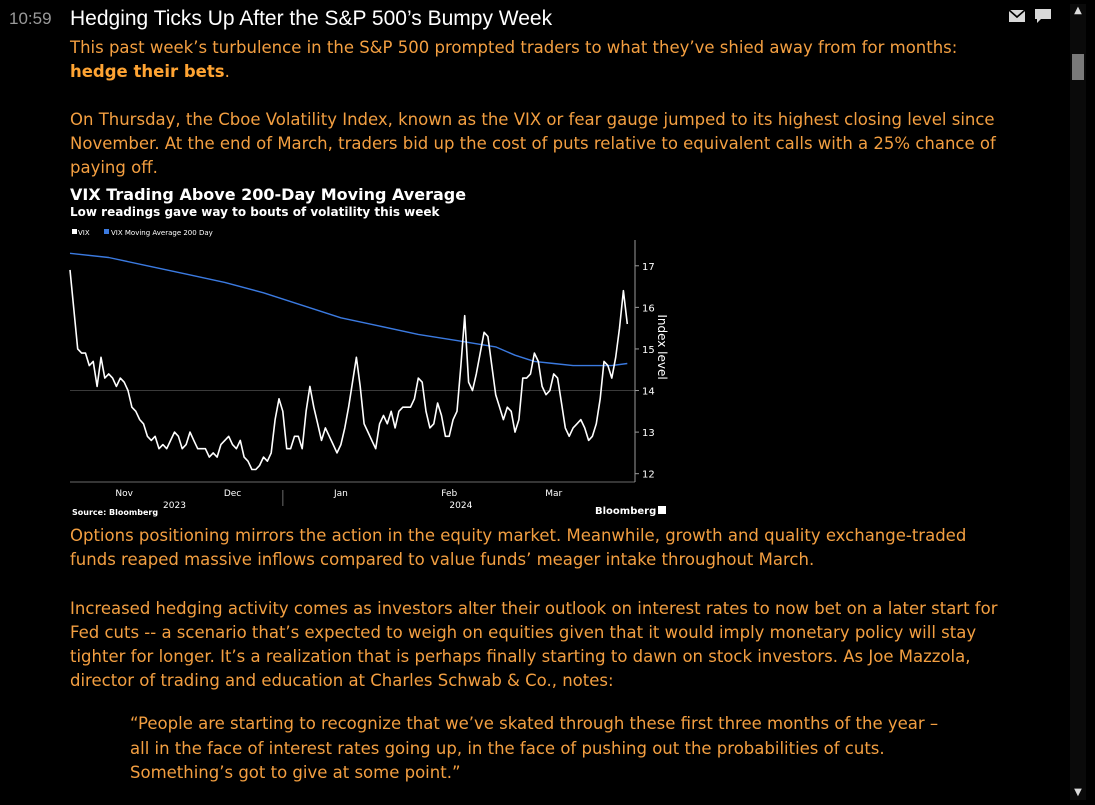  Describe the element at coordinates (106, 231) in the screenshot. I see `legend-swatch-ma` at that location.